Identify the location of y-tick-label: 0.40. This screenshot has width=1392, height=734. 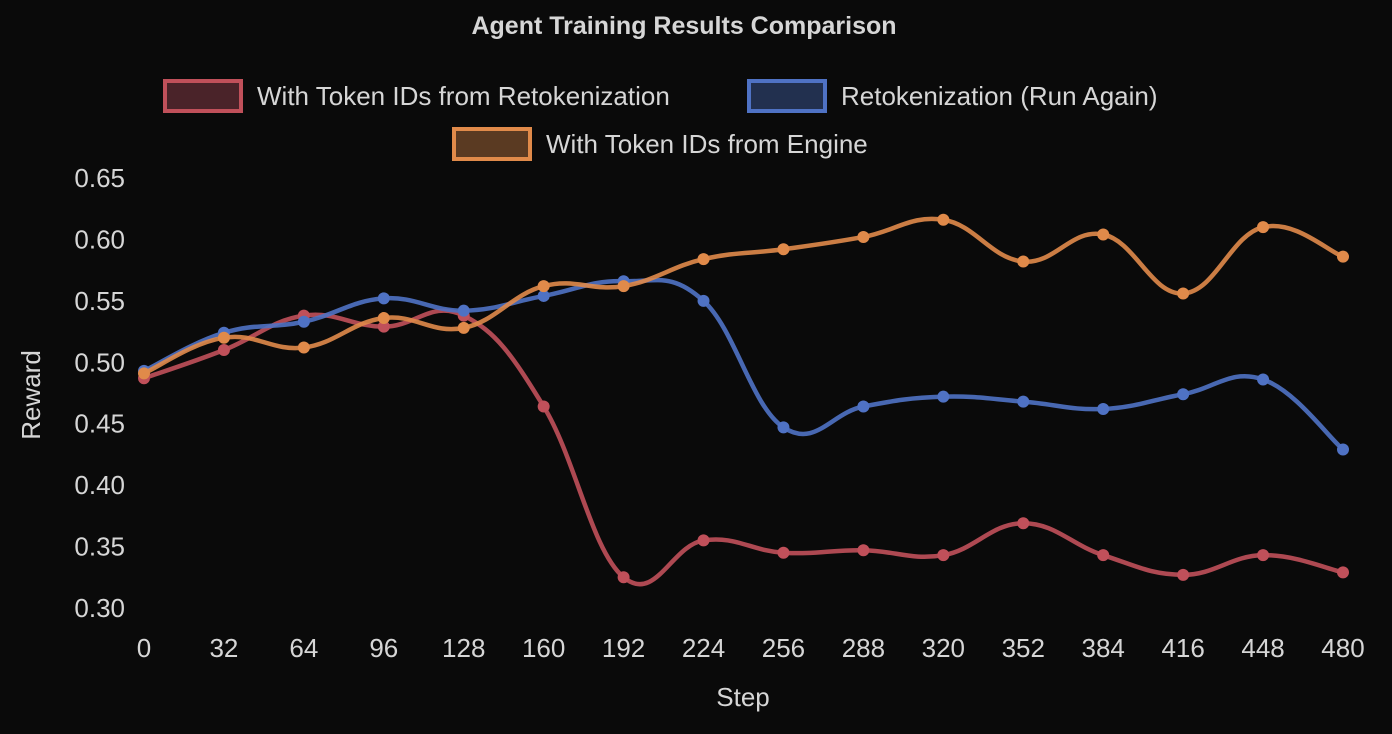
(99, 485).